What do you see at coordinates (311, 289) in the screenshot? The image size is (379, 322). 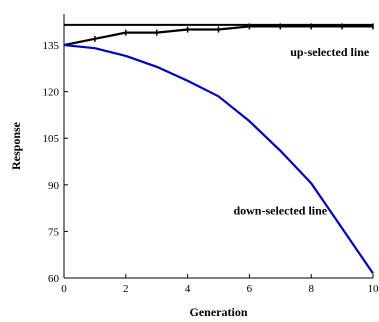 I see `x-tick-label: 8` at bounding box center [311, 289].